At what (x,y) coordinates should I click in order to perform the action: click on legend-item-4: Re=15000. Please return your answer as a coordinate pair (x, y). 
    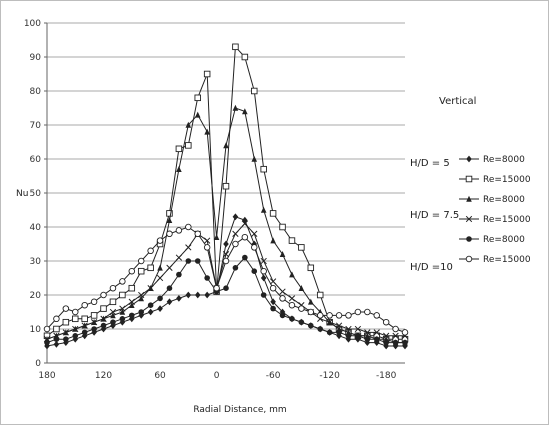
    Looking at the image, I should click on (495, 220).